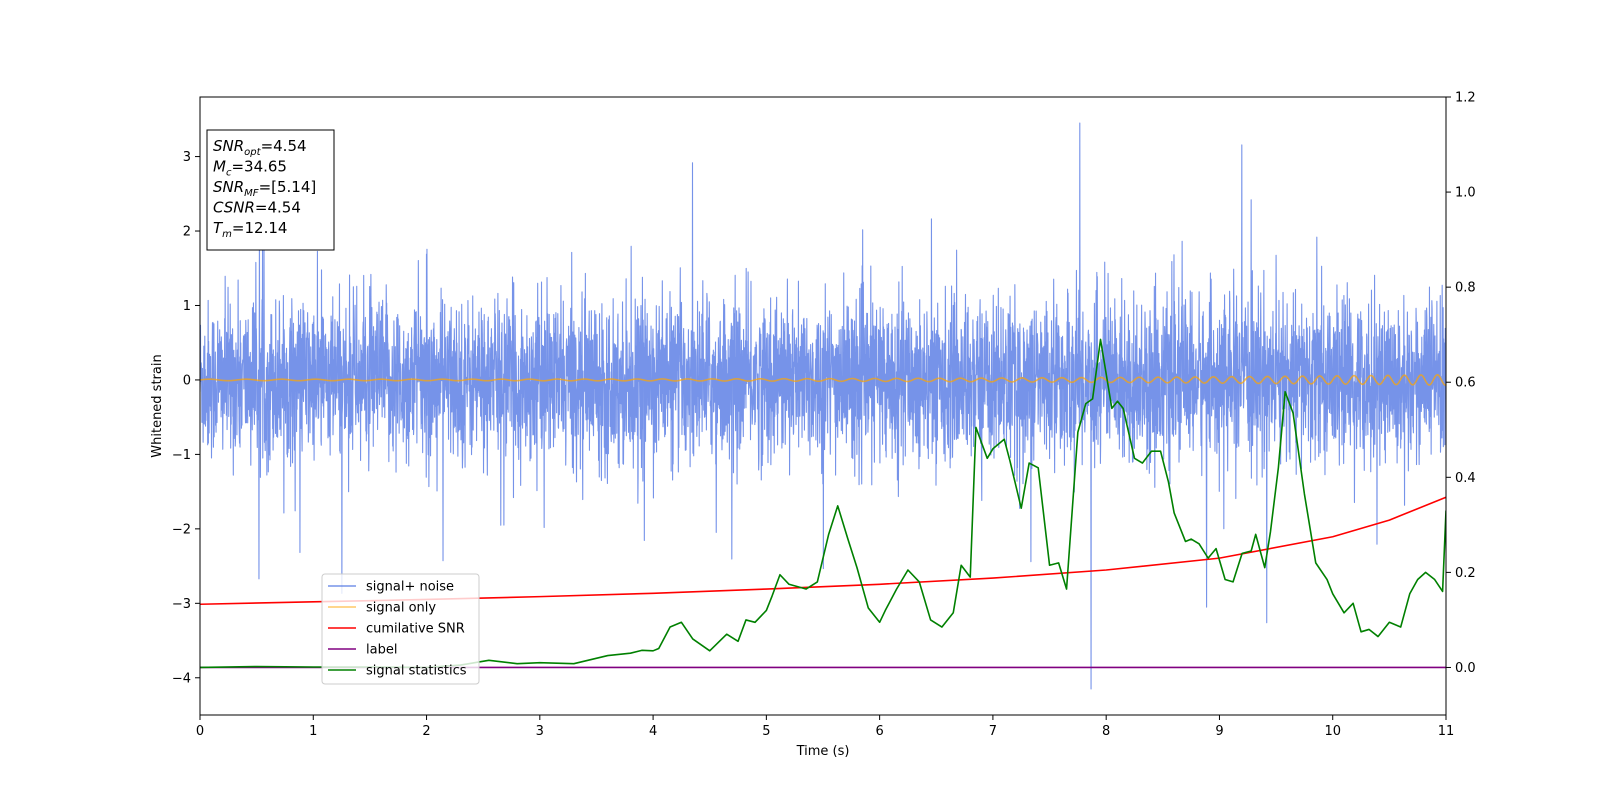 The width and height of the screenshot is (1600, 800). Describe the element at coordinates (187, 232) in the screenshot. I see `y-tick-label: 2` at that location.